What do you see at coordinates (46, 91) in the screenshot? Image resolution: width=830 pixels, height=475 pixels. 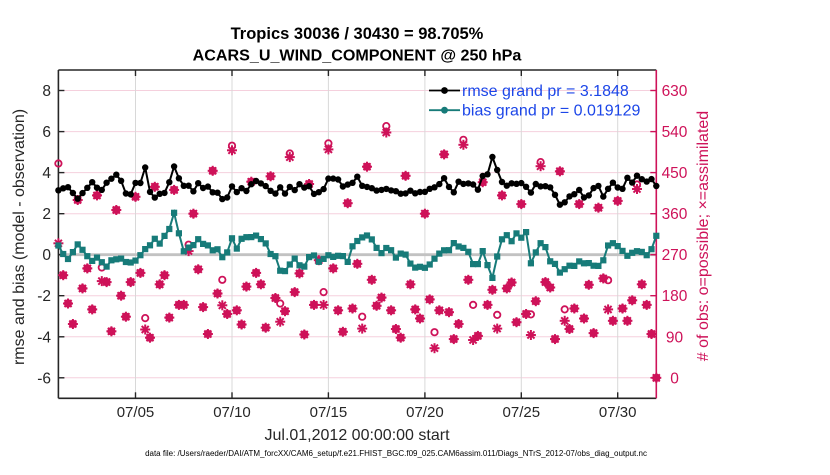 I see `svg-text: 8` at bounding box center [46, 91].